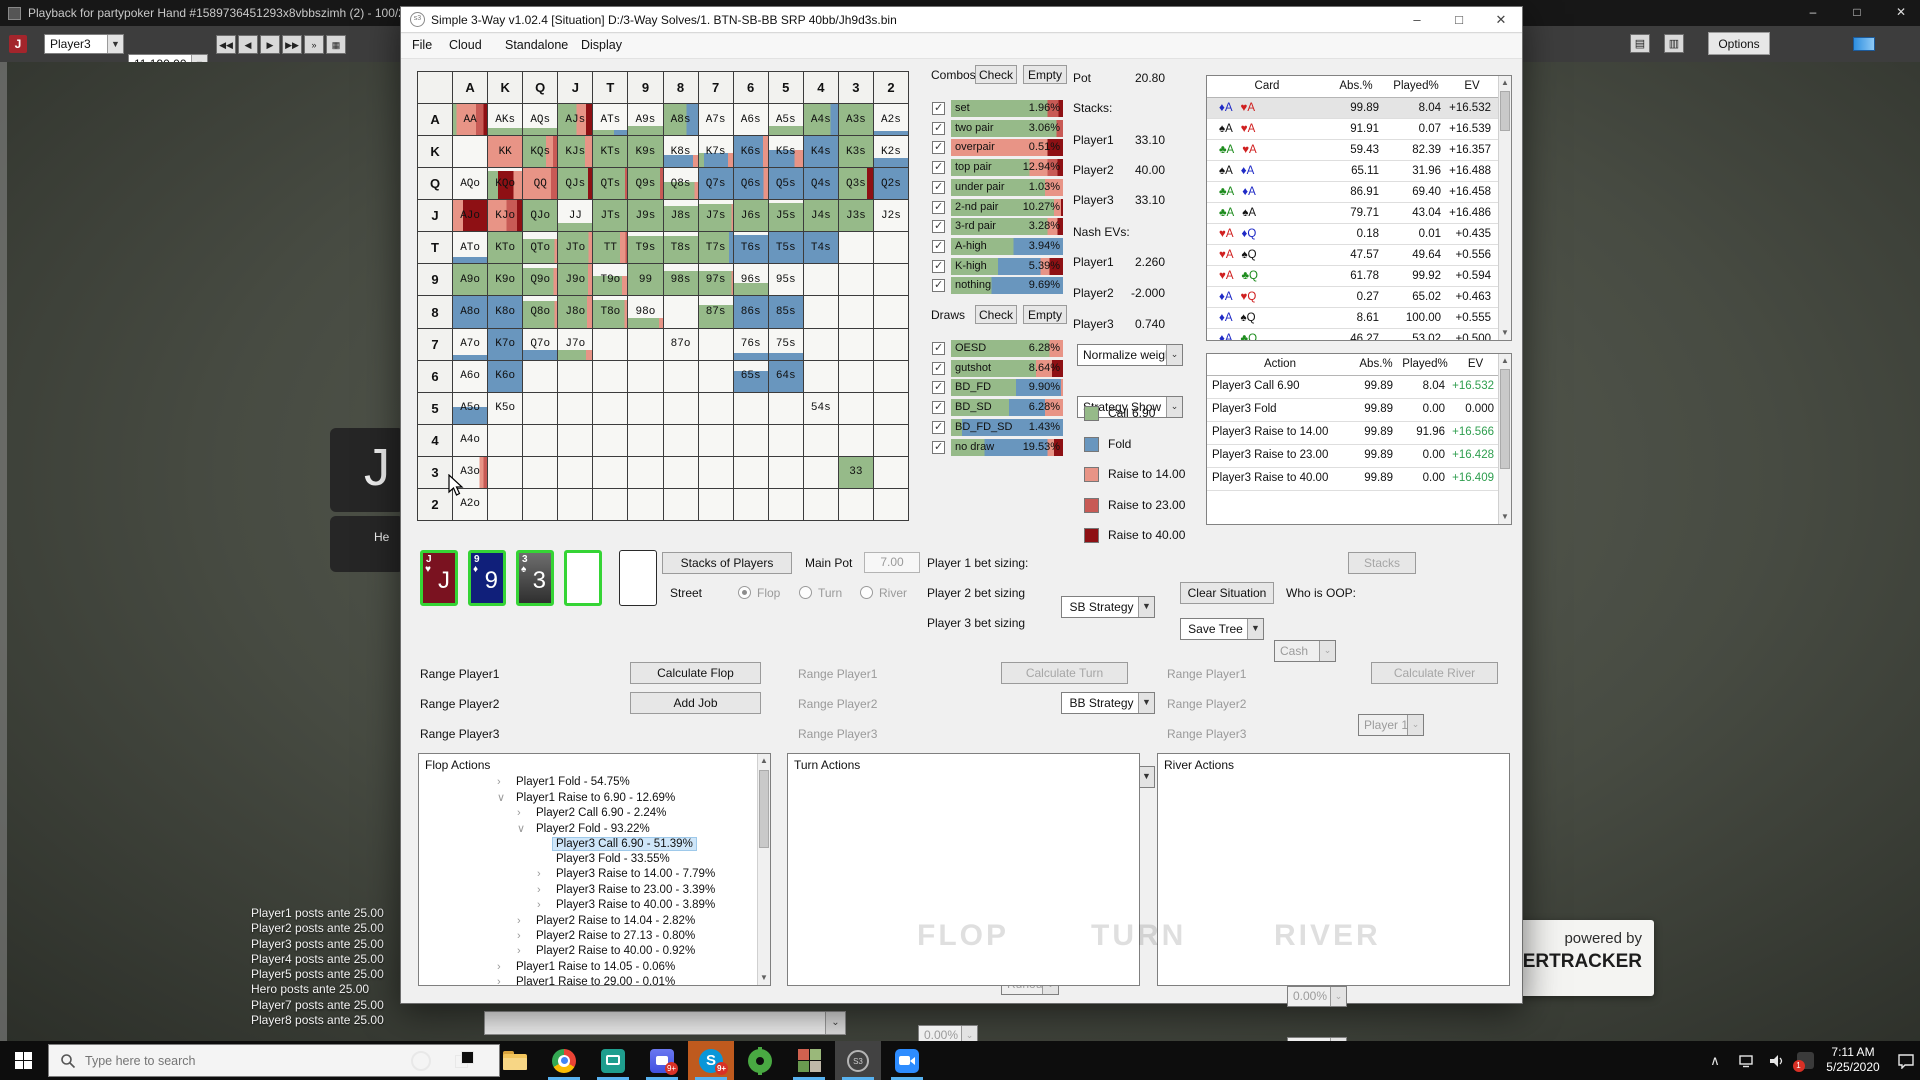 The height and width of the screenshot is (1080, 1920). Describe the element at coordinates (1505, 360) in the screenshot. I see `scroll-up-icon: ▲` at that location.